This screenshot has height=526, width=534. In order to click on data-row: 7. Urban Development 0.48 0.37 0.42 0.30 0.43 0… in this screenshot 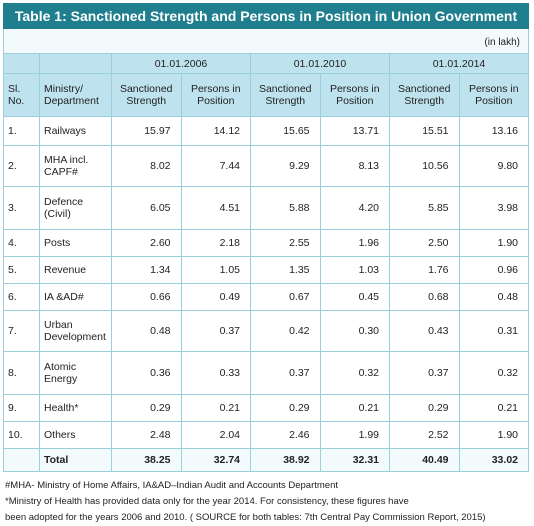, I will do `click(266, 331)`.